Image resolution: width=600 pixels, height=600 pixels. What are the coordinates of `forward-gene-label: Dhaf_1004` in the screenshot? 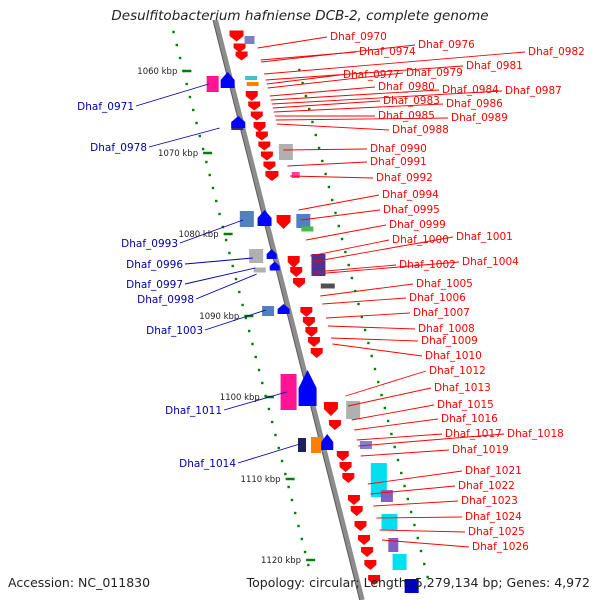 It's located at (490, 262).